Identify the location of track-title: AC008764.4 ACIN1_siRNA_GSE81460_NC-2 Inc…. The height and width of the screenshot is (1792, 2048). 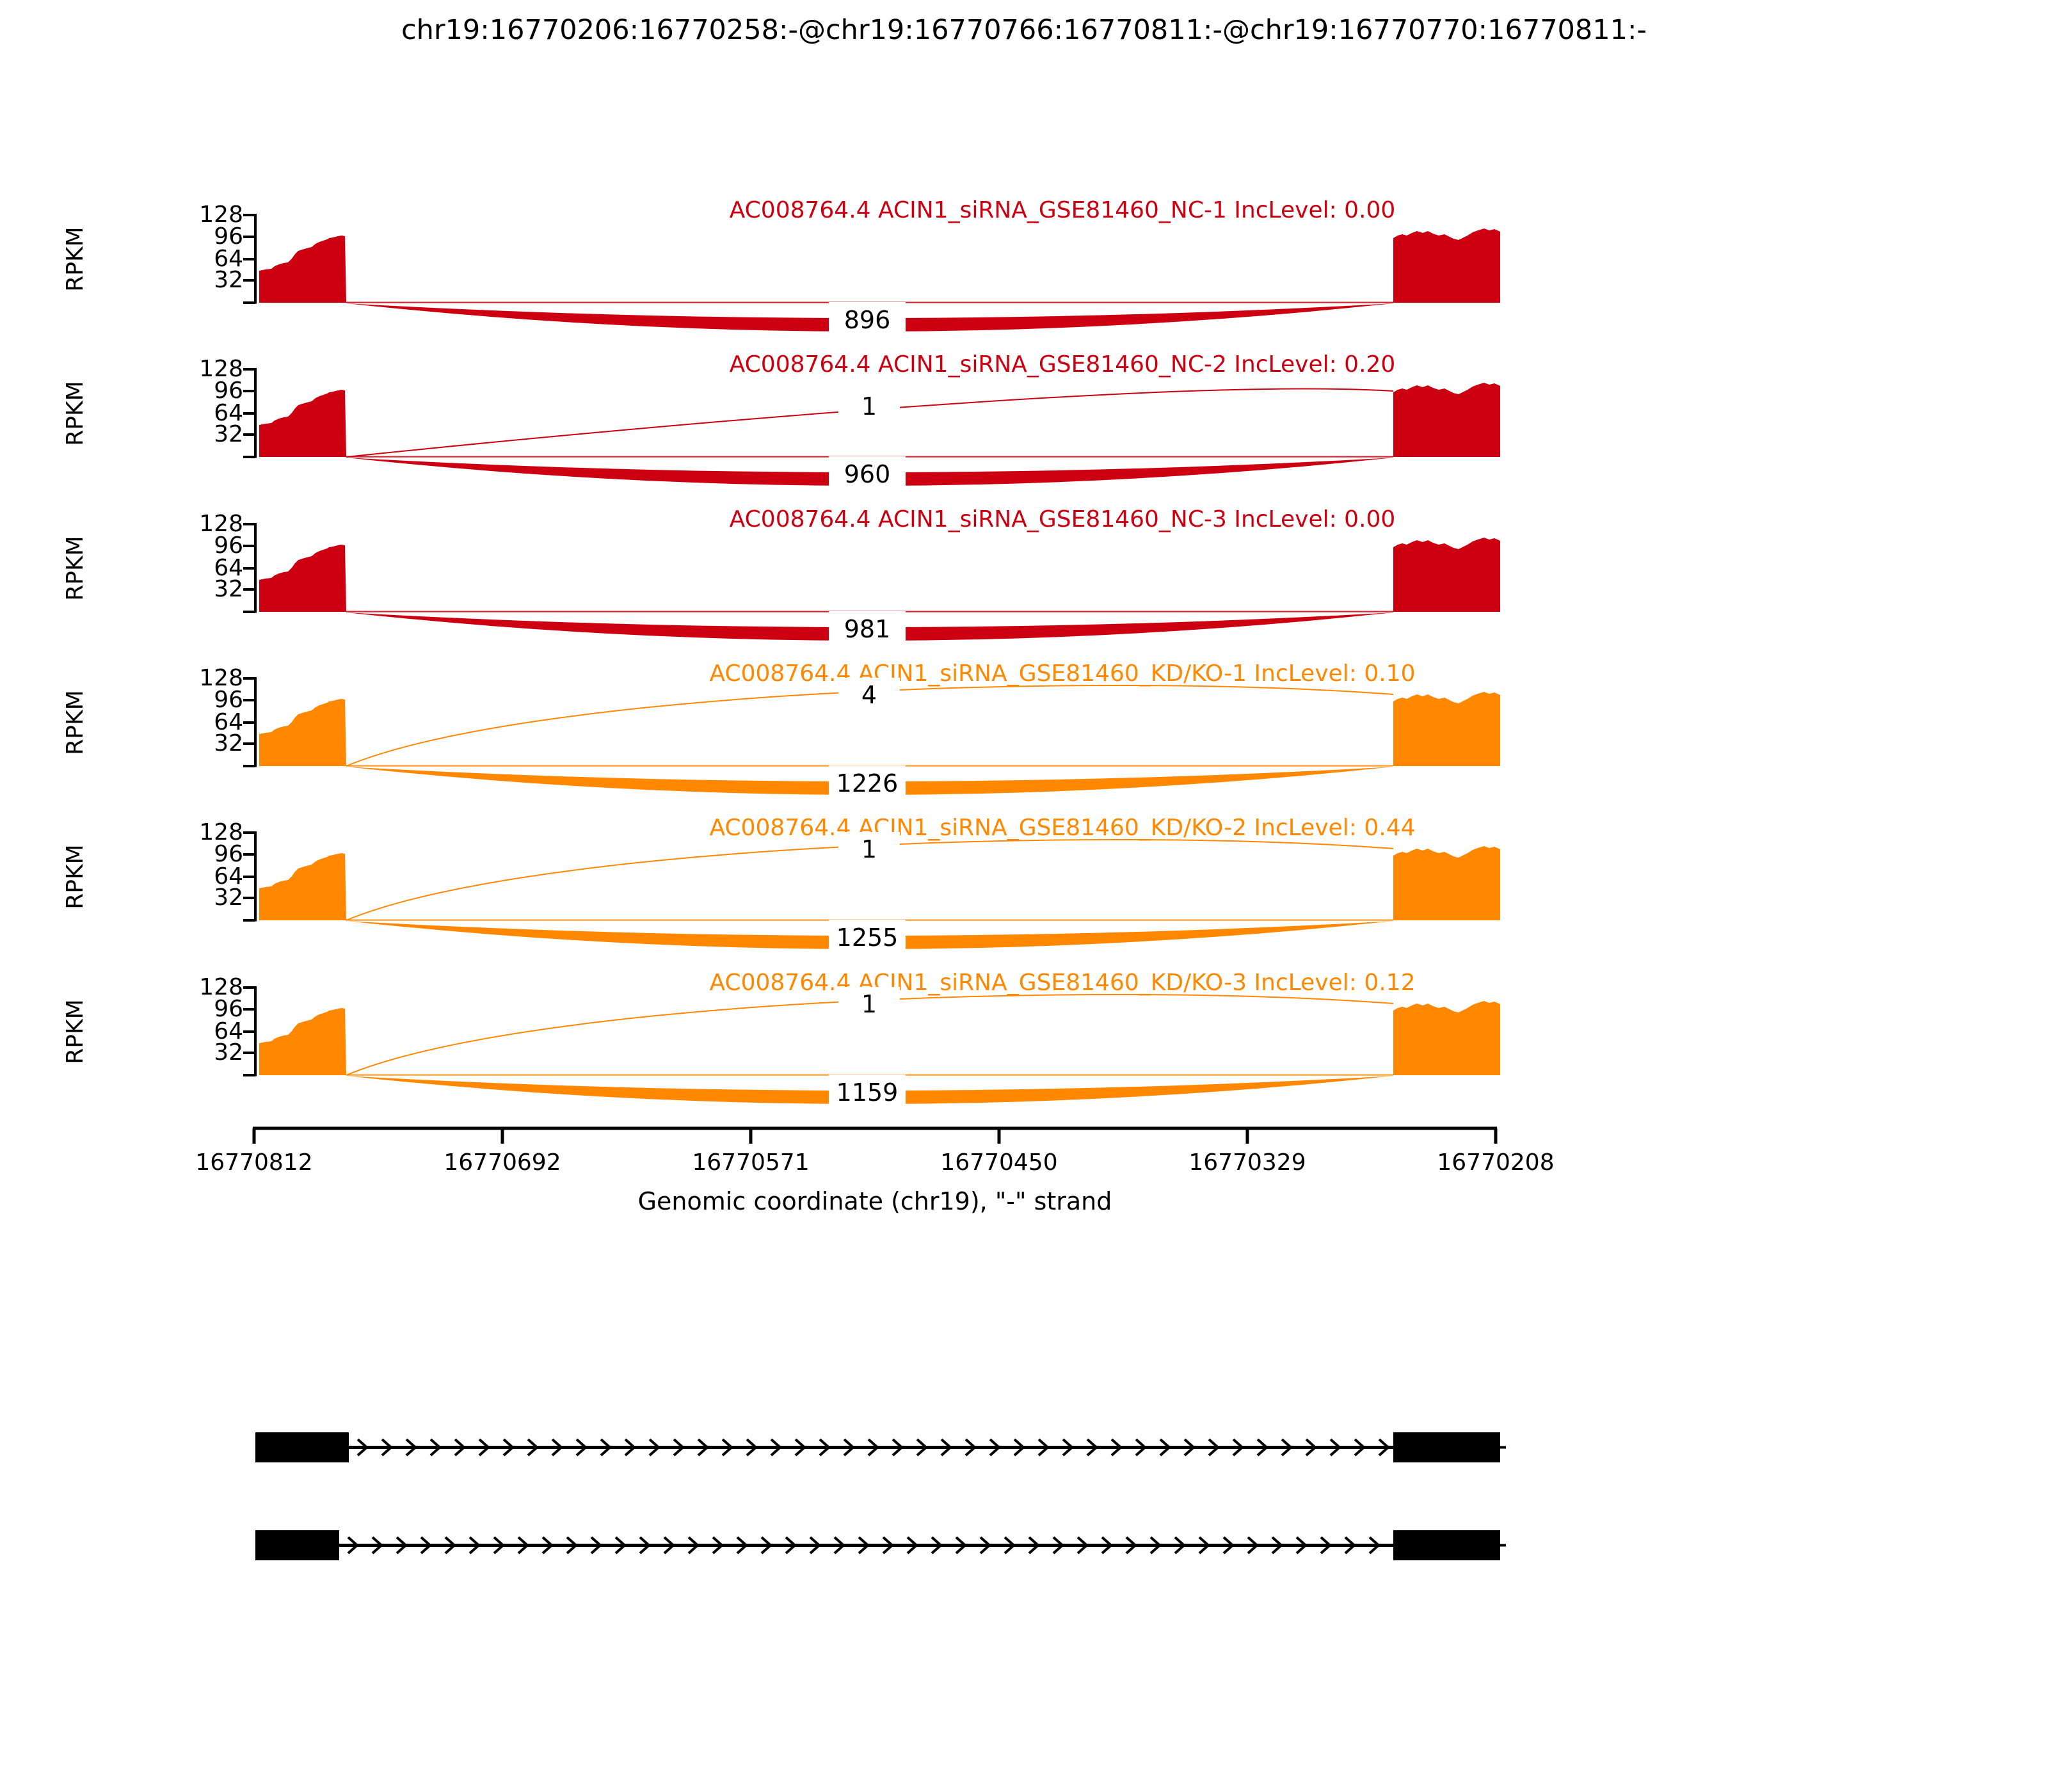
(1062, 364).